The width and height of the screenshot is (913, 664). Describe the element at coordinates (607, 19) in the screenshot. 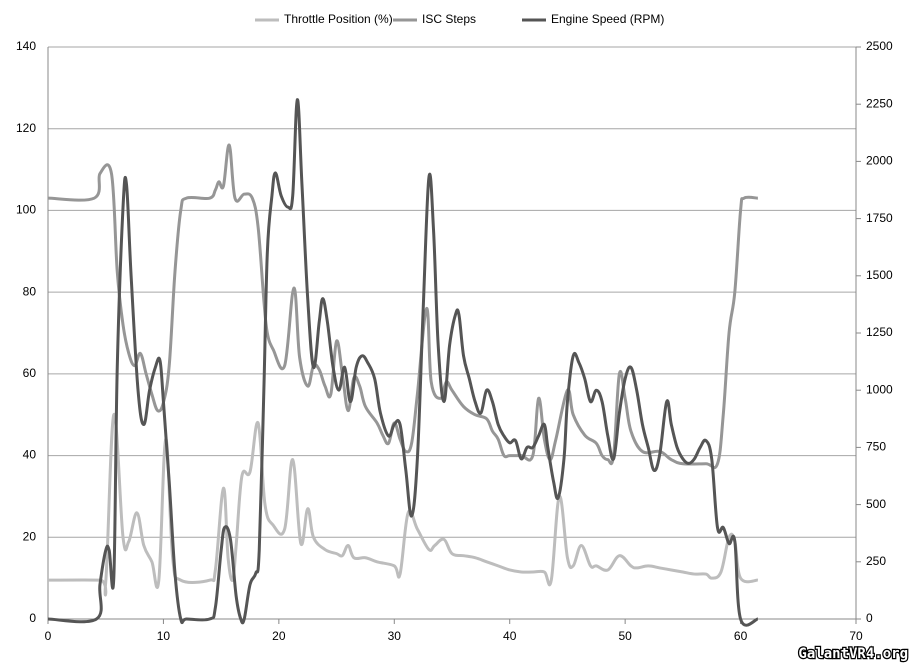

I see `legend-label: Engine Speed (RPM)` at that location.